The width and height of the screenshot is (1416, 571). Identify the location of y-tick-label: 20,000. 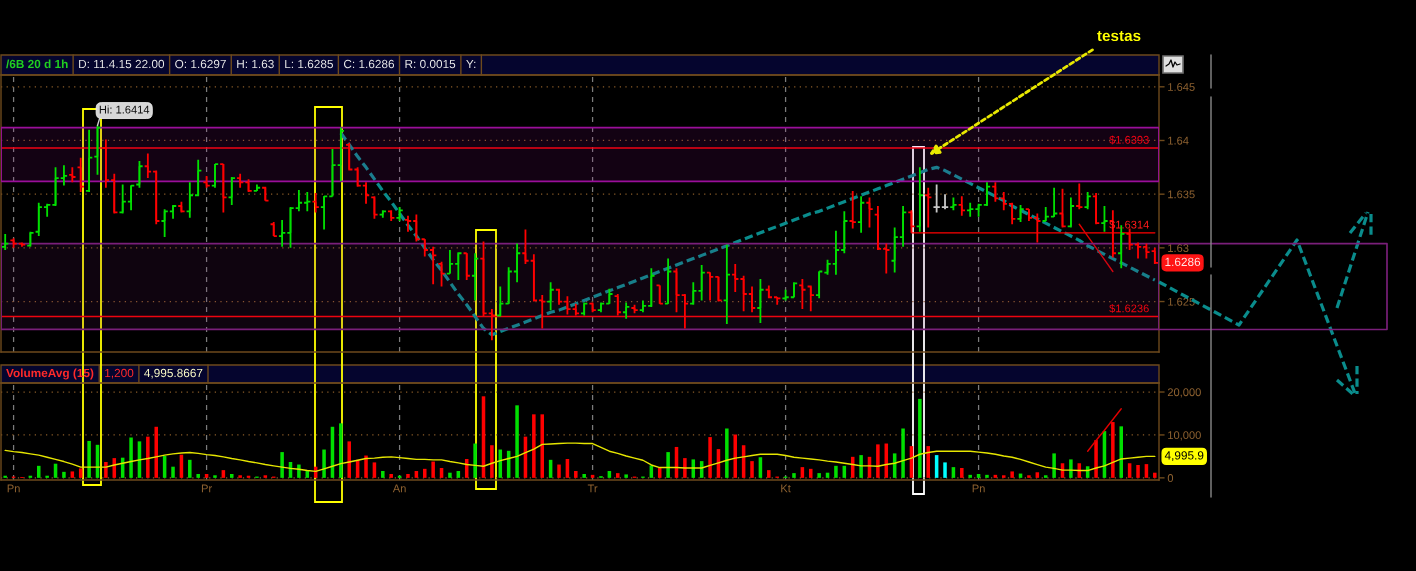
(1184, 393).